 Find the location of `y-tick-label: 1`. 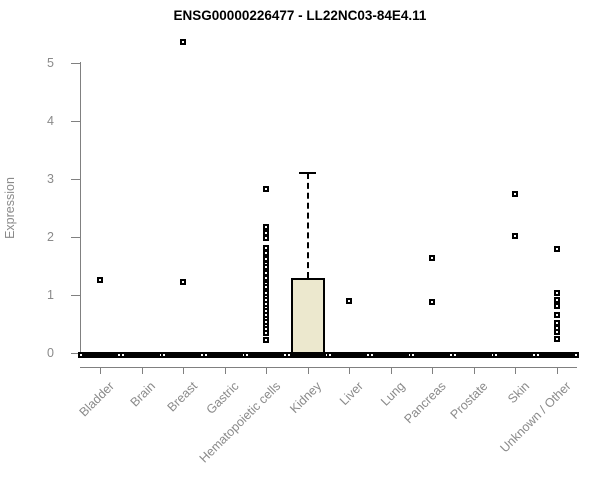

y-tick-label: 1 is located at coordinates (50, 295).